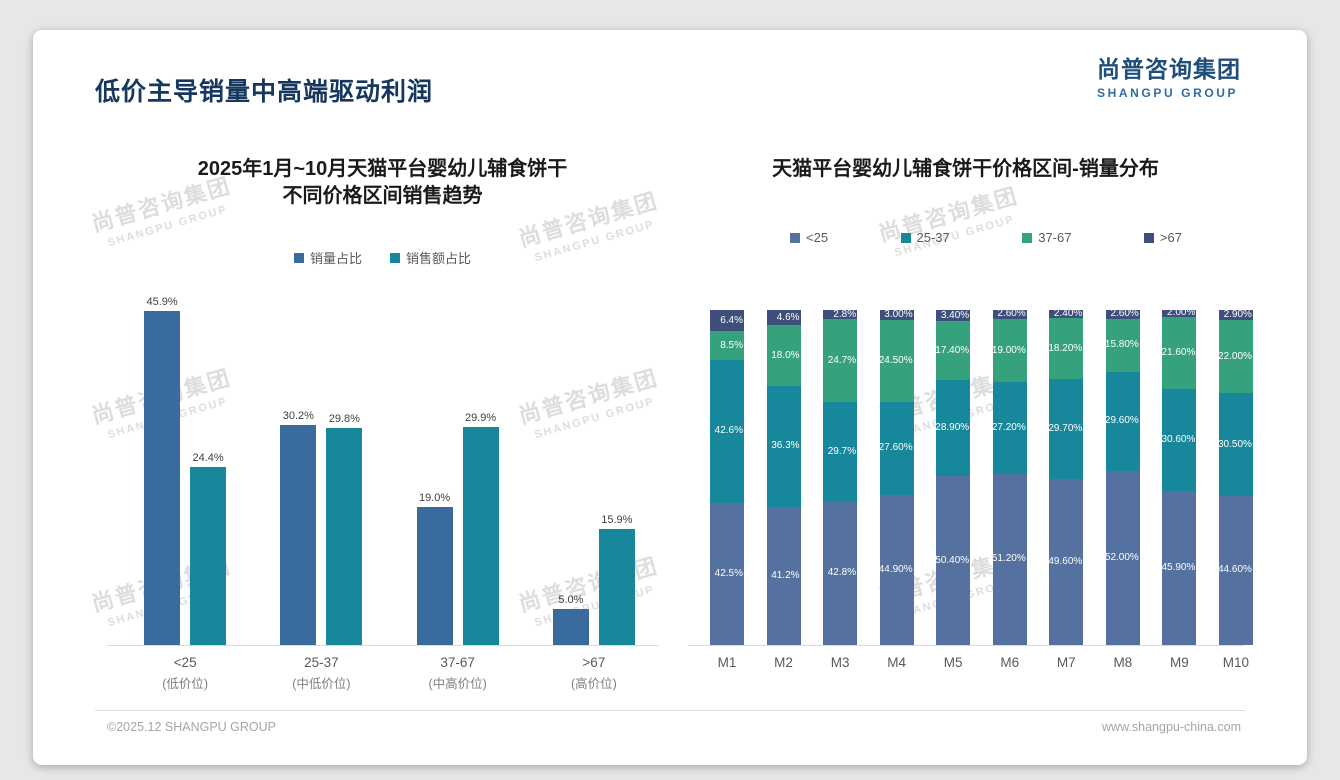 The width and height of the screenshot is (1340, 780). I want to click on segment-label: 50.40%, so click(953, 560).